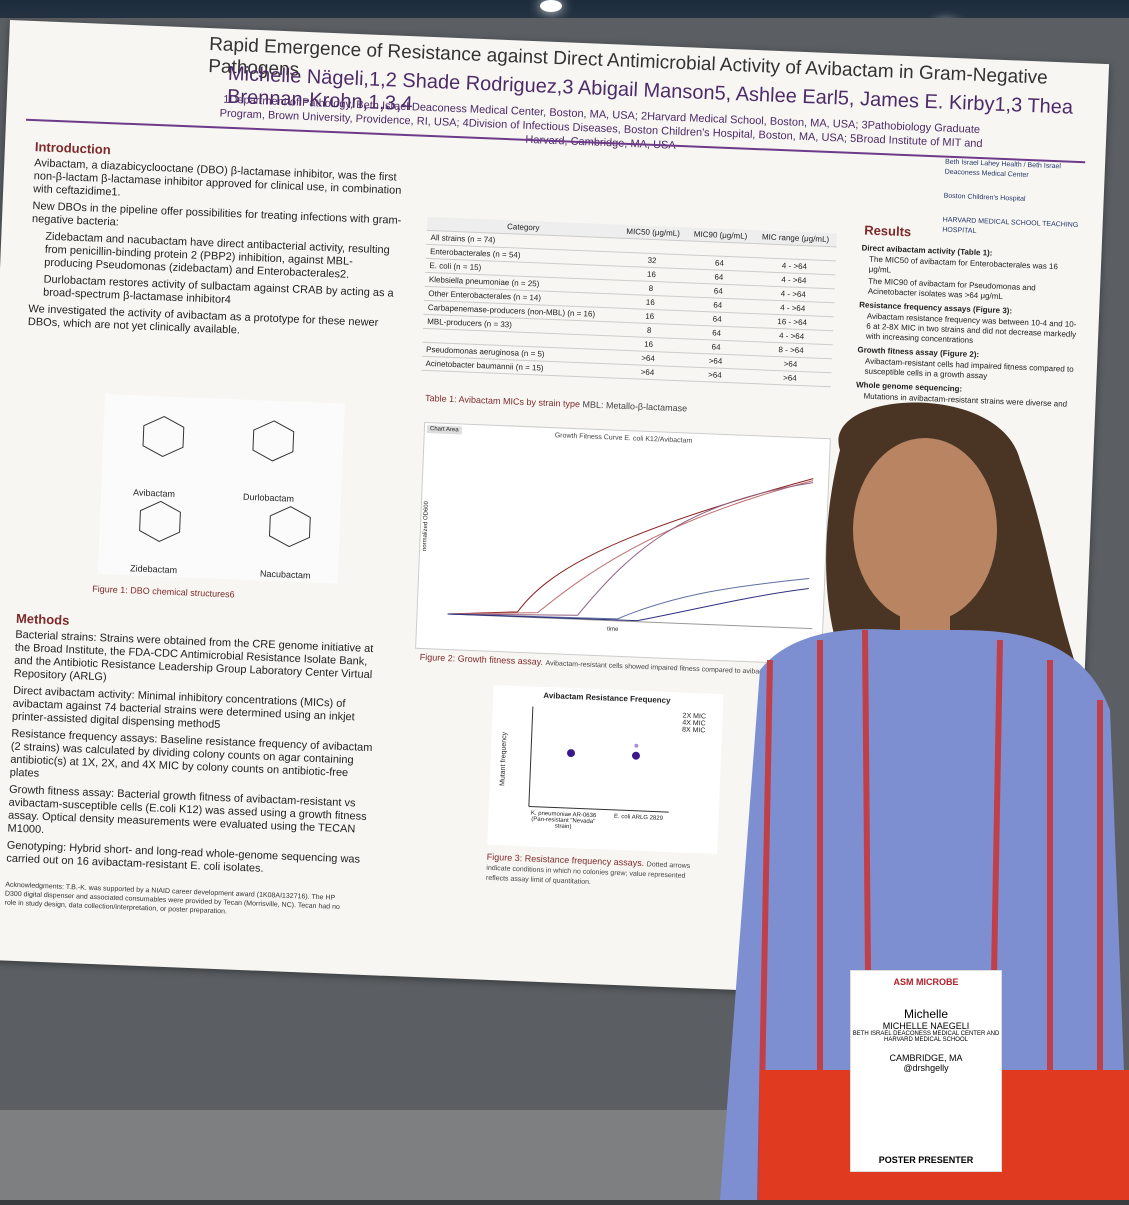 This screenshot has width=1129, height=1205. I want to click on chemical-structure-drawings, so click(225, 481).